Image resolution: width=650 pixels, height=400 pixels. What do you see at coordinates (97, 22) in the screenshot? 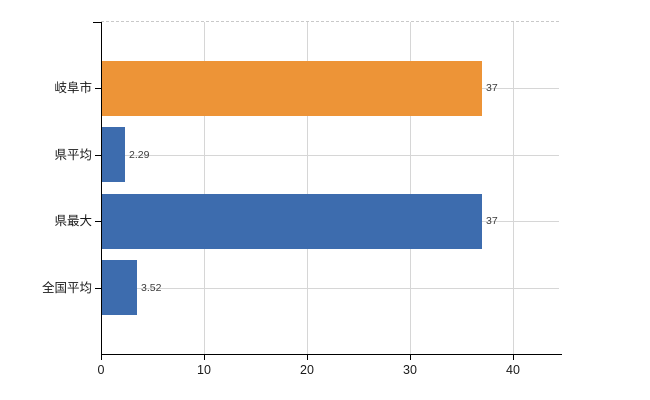
I see `y-axis-cap-tick` at bounding box center [97, 22].